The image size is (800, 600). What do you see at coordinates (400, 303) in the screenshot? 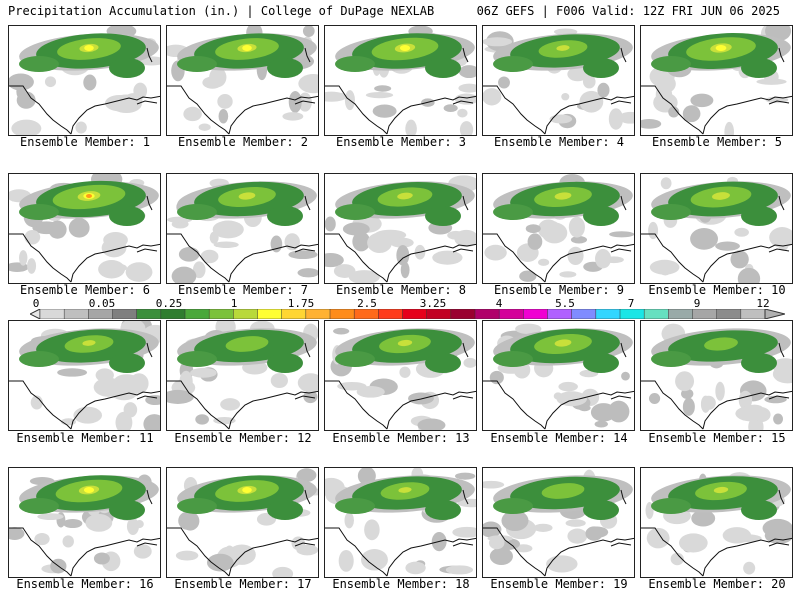
I see `colorbar-ticks: 0 0.05 0.25 1 1.75 2.5 3.25 4 5.5 7 9 12` at bounding box center [400, 303].